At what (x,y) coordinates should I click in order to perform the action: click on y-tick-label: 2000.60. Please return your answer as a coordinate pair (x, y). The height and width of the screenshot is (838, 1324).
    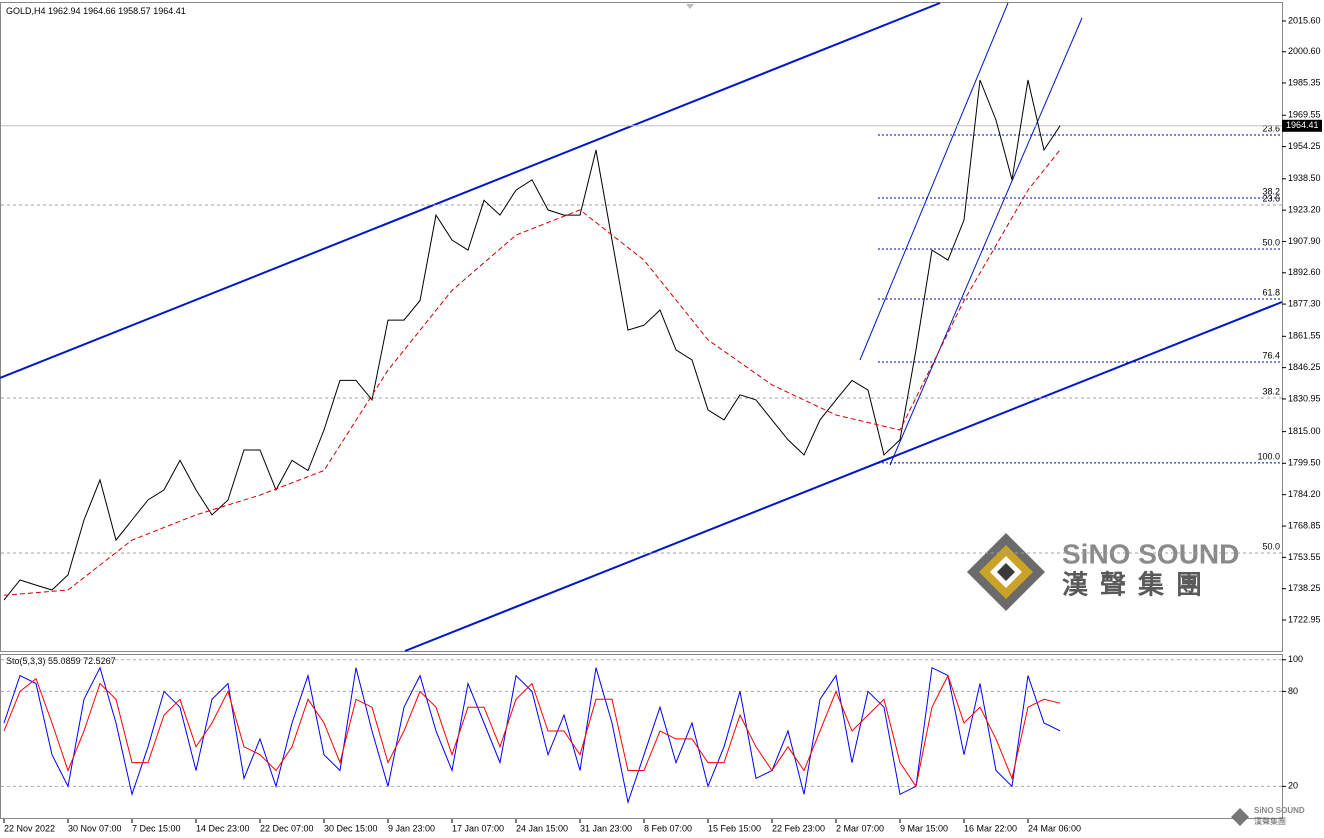
    Looking at the image, I should click on (1304, 51).